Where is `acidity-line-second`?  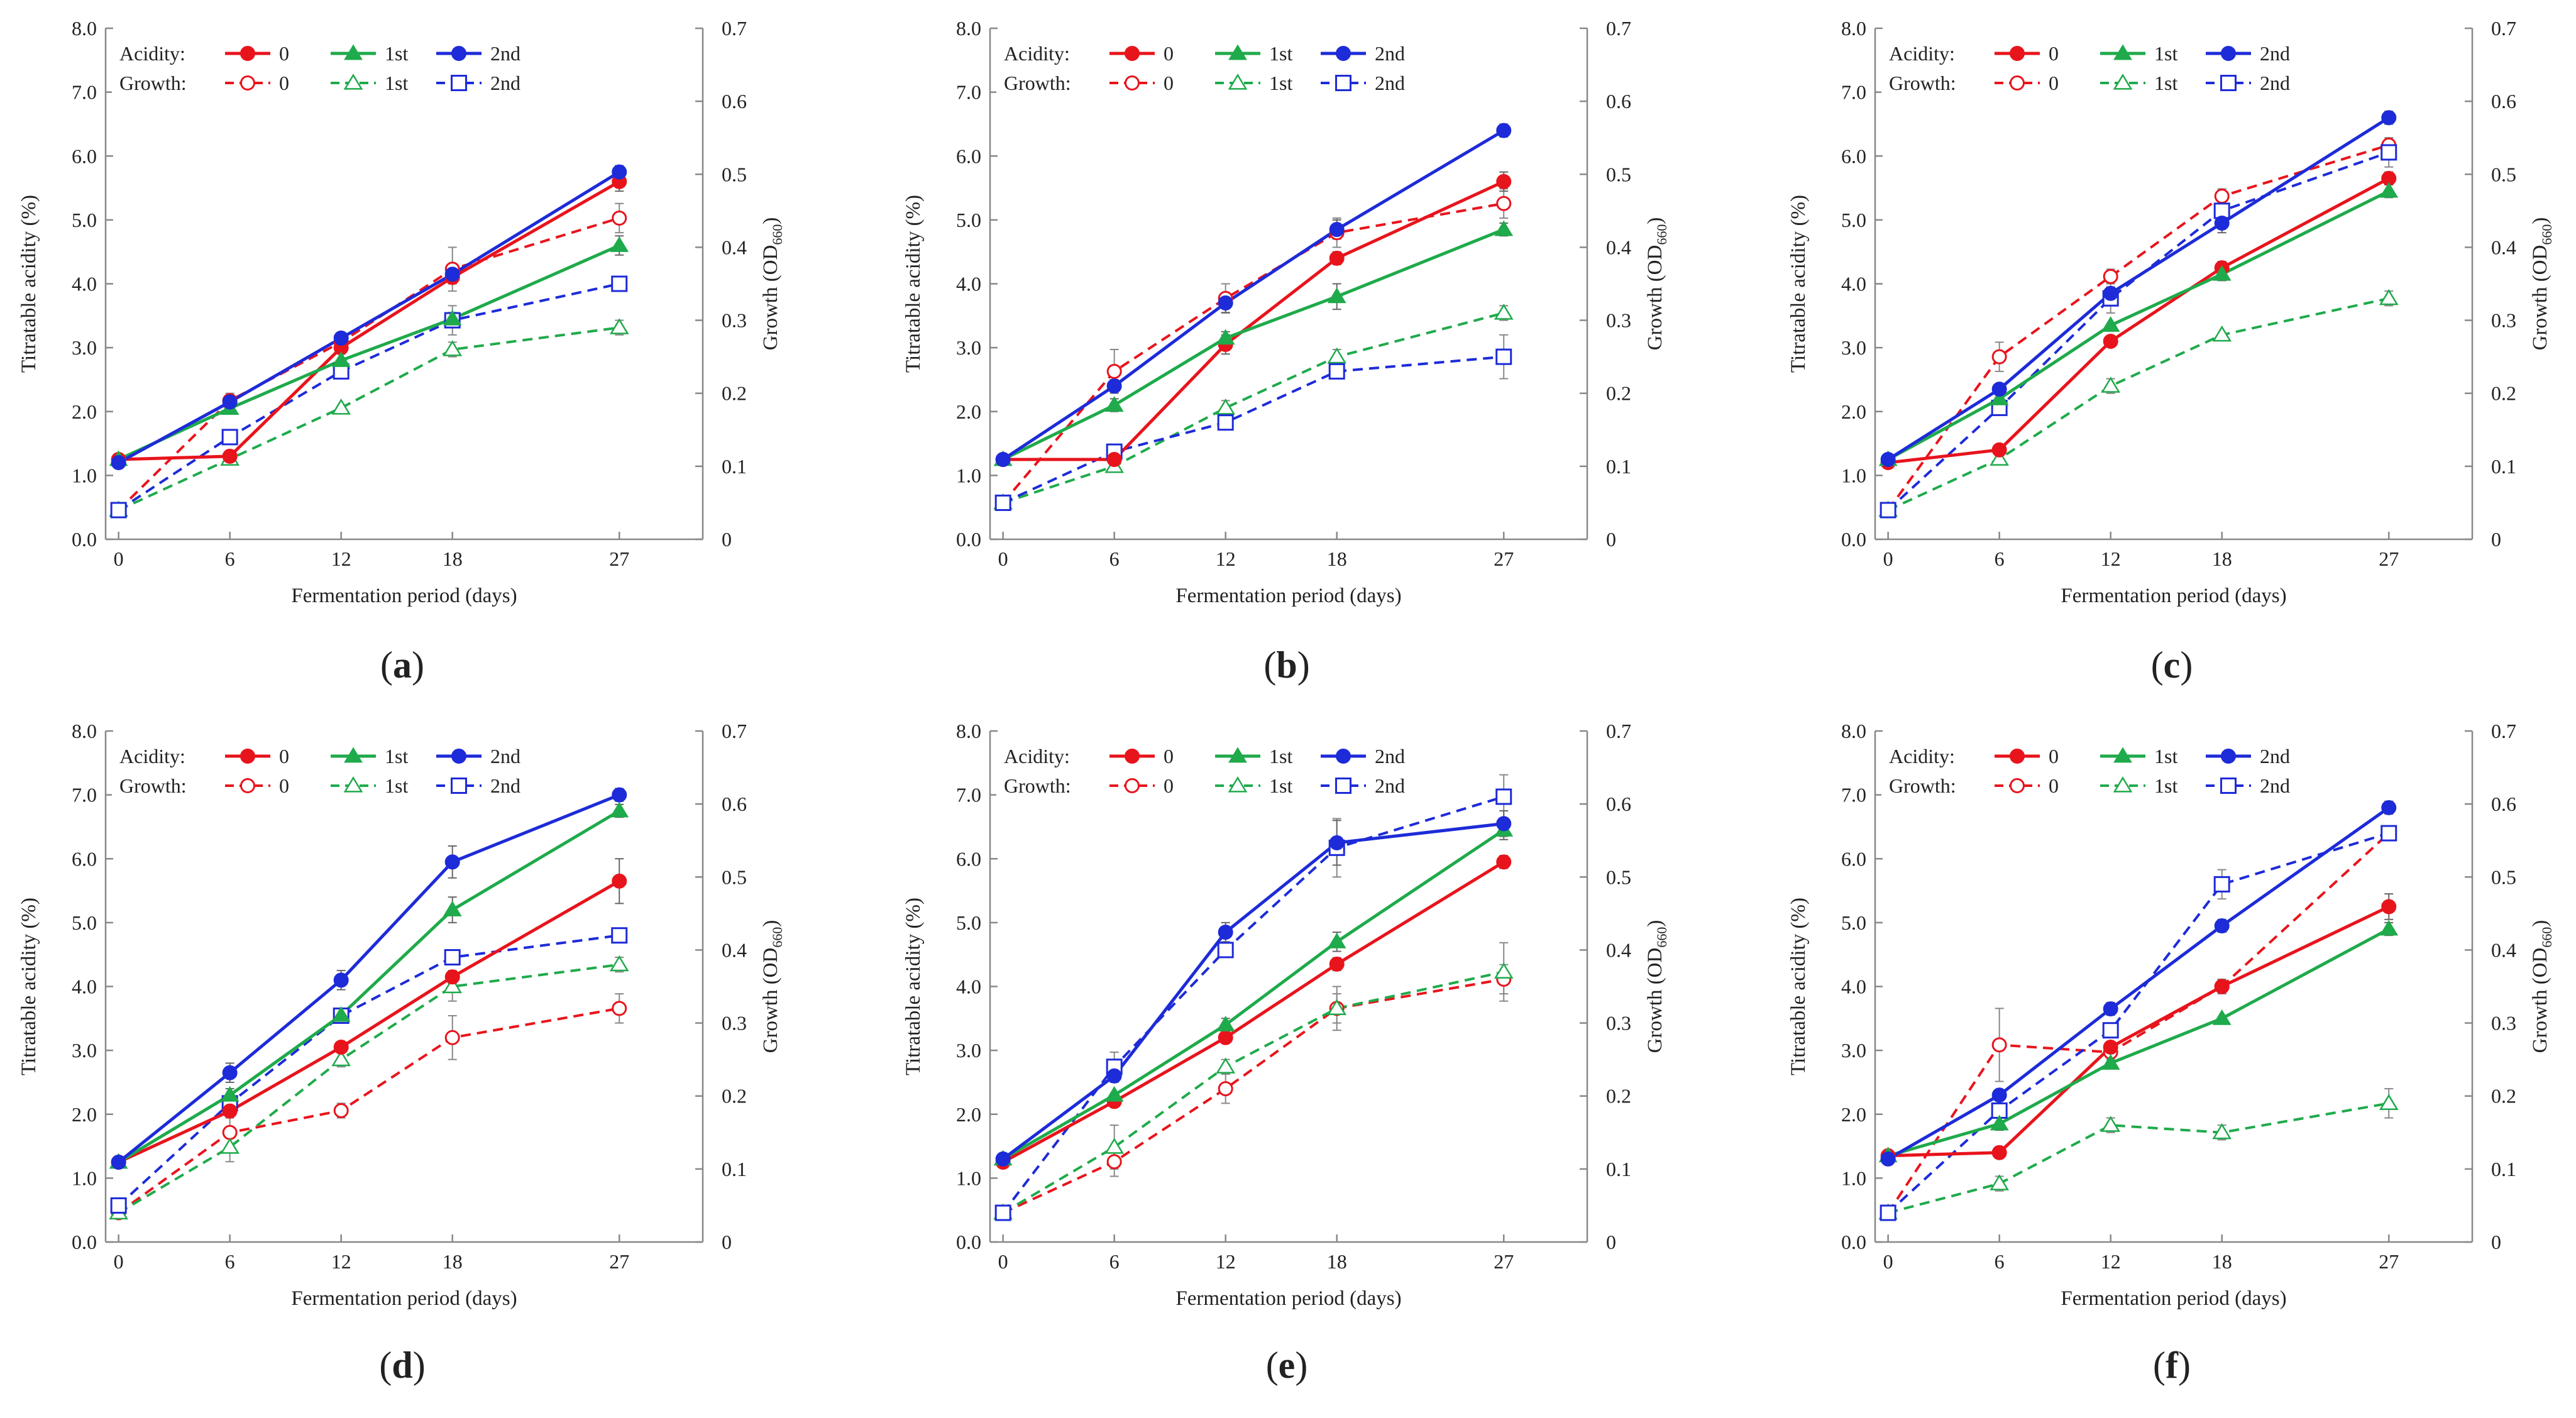 acidity-line-second is located at coordinates (369, 978).